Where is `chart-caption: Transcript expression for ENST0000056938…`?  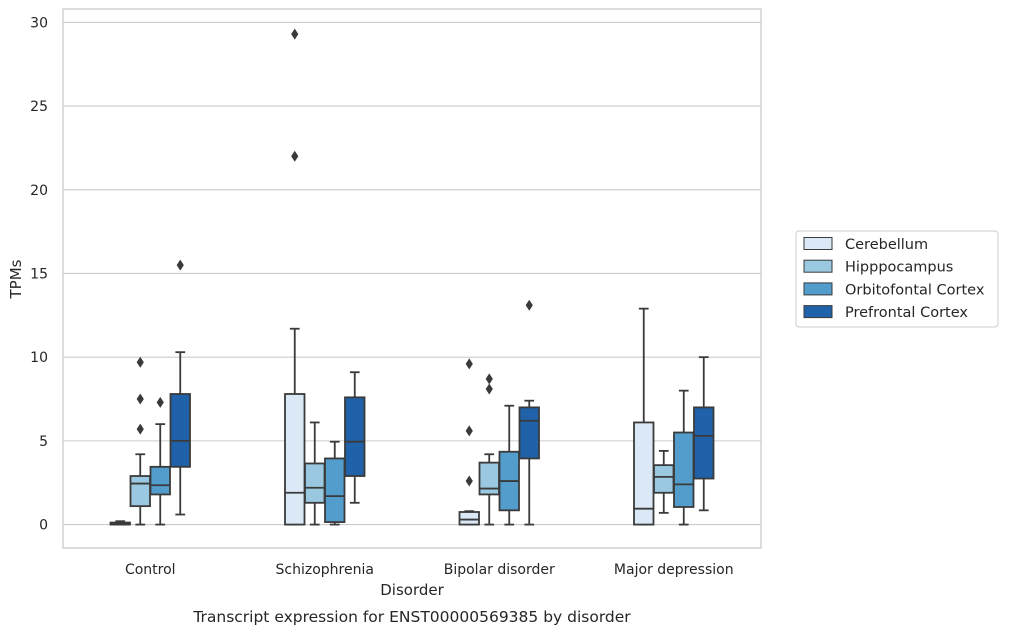
chart-caption: Transcript expression for ENST0000056938… is located at coordinates (411, 617).